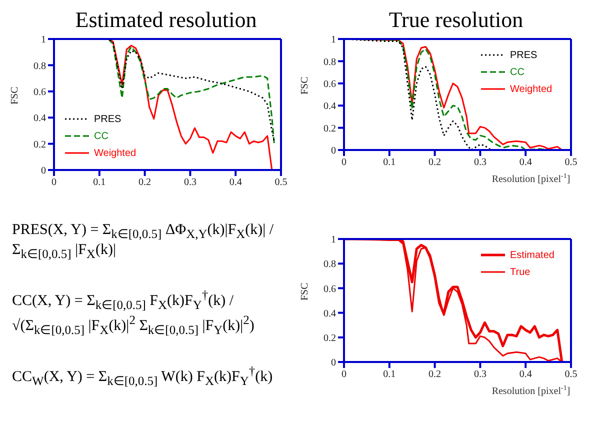  What do you see at coordinates (143, 241) in the screenshot?
I see `text: PRES(X, Y) = Σ$_{k∈[0,0.5]}$ ΔΦ$_{X,Y}$(k)|F$_{X}$(k)| / Σ$_{k∈[0,0.5]}$ |F$_{X}$(k)|` at bounding box center [143, 241].